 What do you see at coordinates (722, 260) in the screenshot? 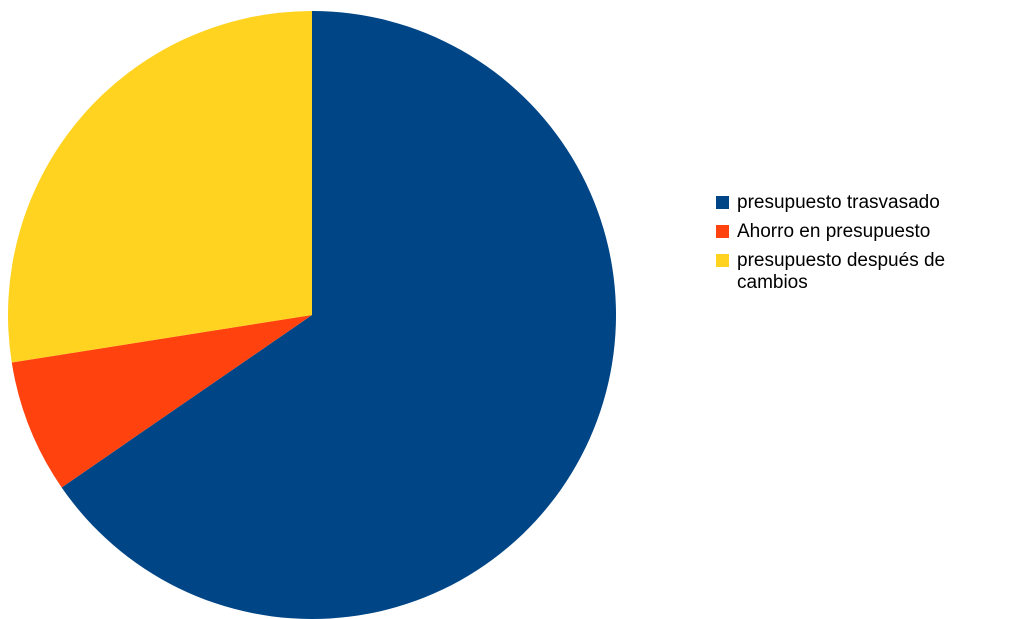
I see `legend-swatch-presupuesto-despues-de-cambios` at bounding box center [722, 260].